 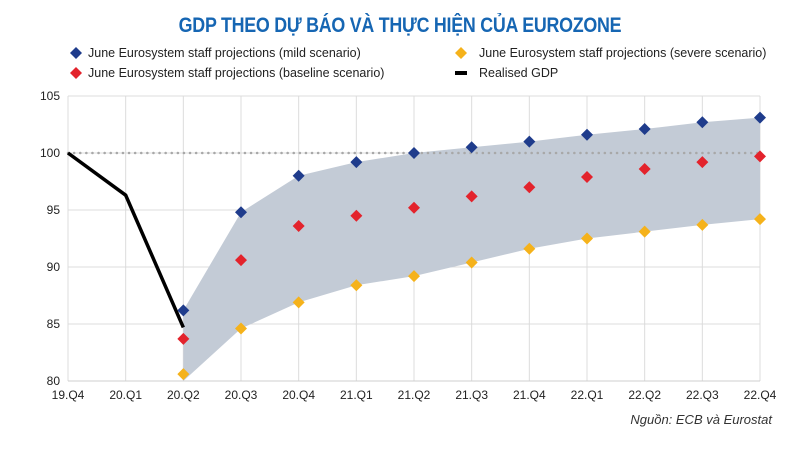 What do you see at coordinates (356, 395) in the screenshot?
I see `x-tick-label: 21.Q1` at bounding box center [356, 395].